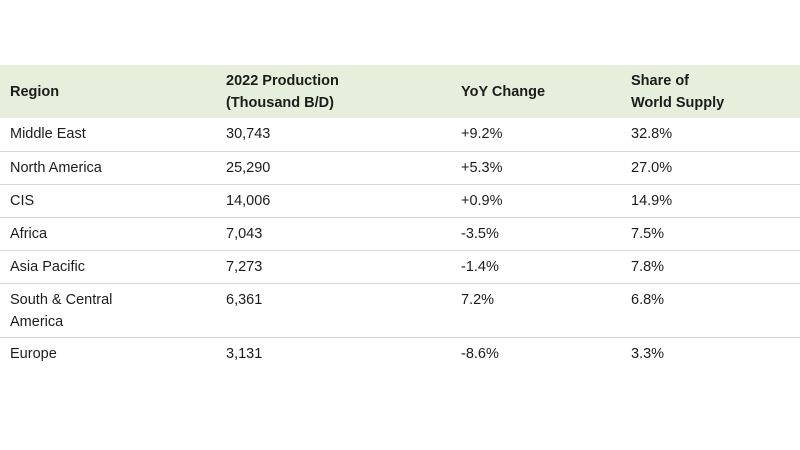 The width and height of the screenshot is (800, 450). What do you see at coordinates (334, 91) in the screenshot?
I see `header-production: 2022 Production (Thousand B/D)` at bounding box center [334, 91].